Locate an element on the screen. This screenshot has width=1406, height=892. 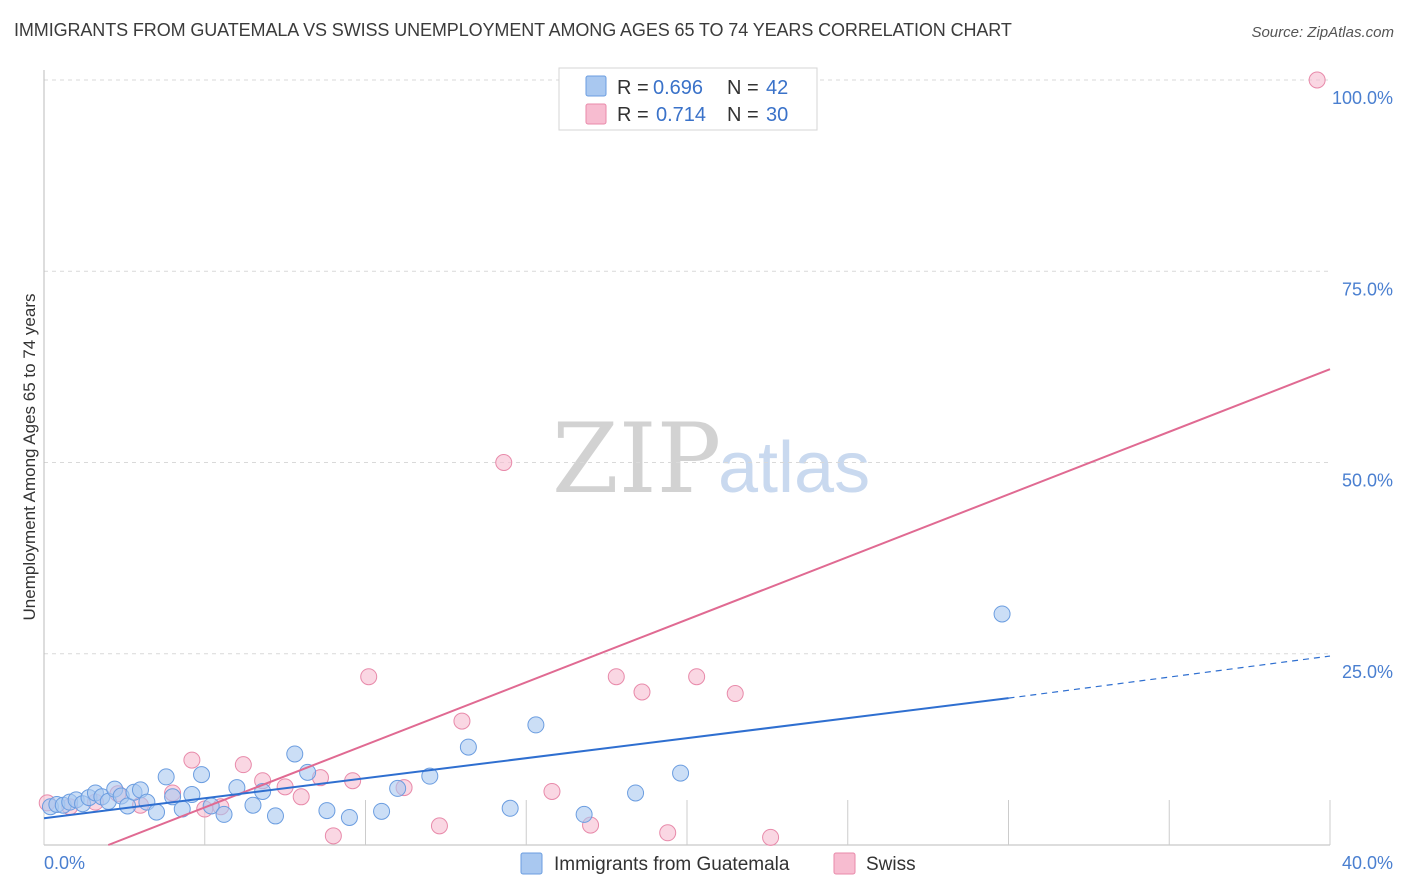
y-axis-title: Unemployment Among Ages 65 to 74 years is located at coordinates (29, 457).